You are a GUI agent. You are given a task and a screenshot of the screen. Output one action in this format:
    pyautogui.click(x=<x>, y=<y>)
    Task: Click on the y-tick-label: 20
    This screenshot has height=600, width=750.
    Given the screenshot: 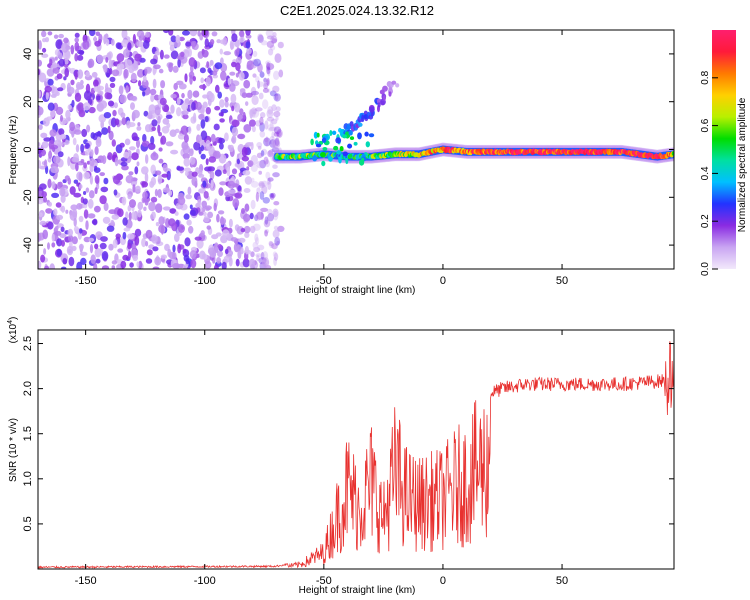 What is the action you would take?
    pyautogui.click(x=28, y=102)
    